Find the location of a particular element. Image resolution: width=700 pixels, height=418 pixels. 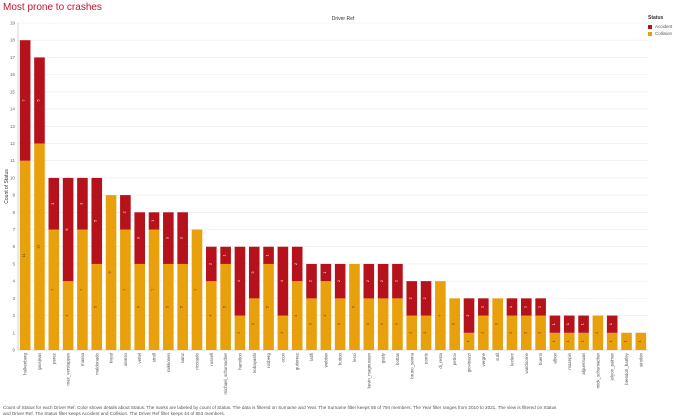

y-tick-label: 19 is located at coordinates (13, 23).